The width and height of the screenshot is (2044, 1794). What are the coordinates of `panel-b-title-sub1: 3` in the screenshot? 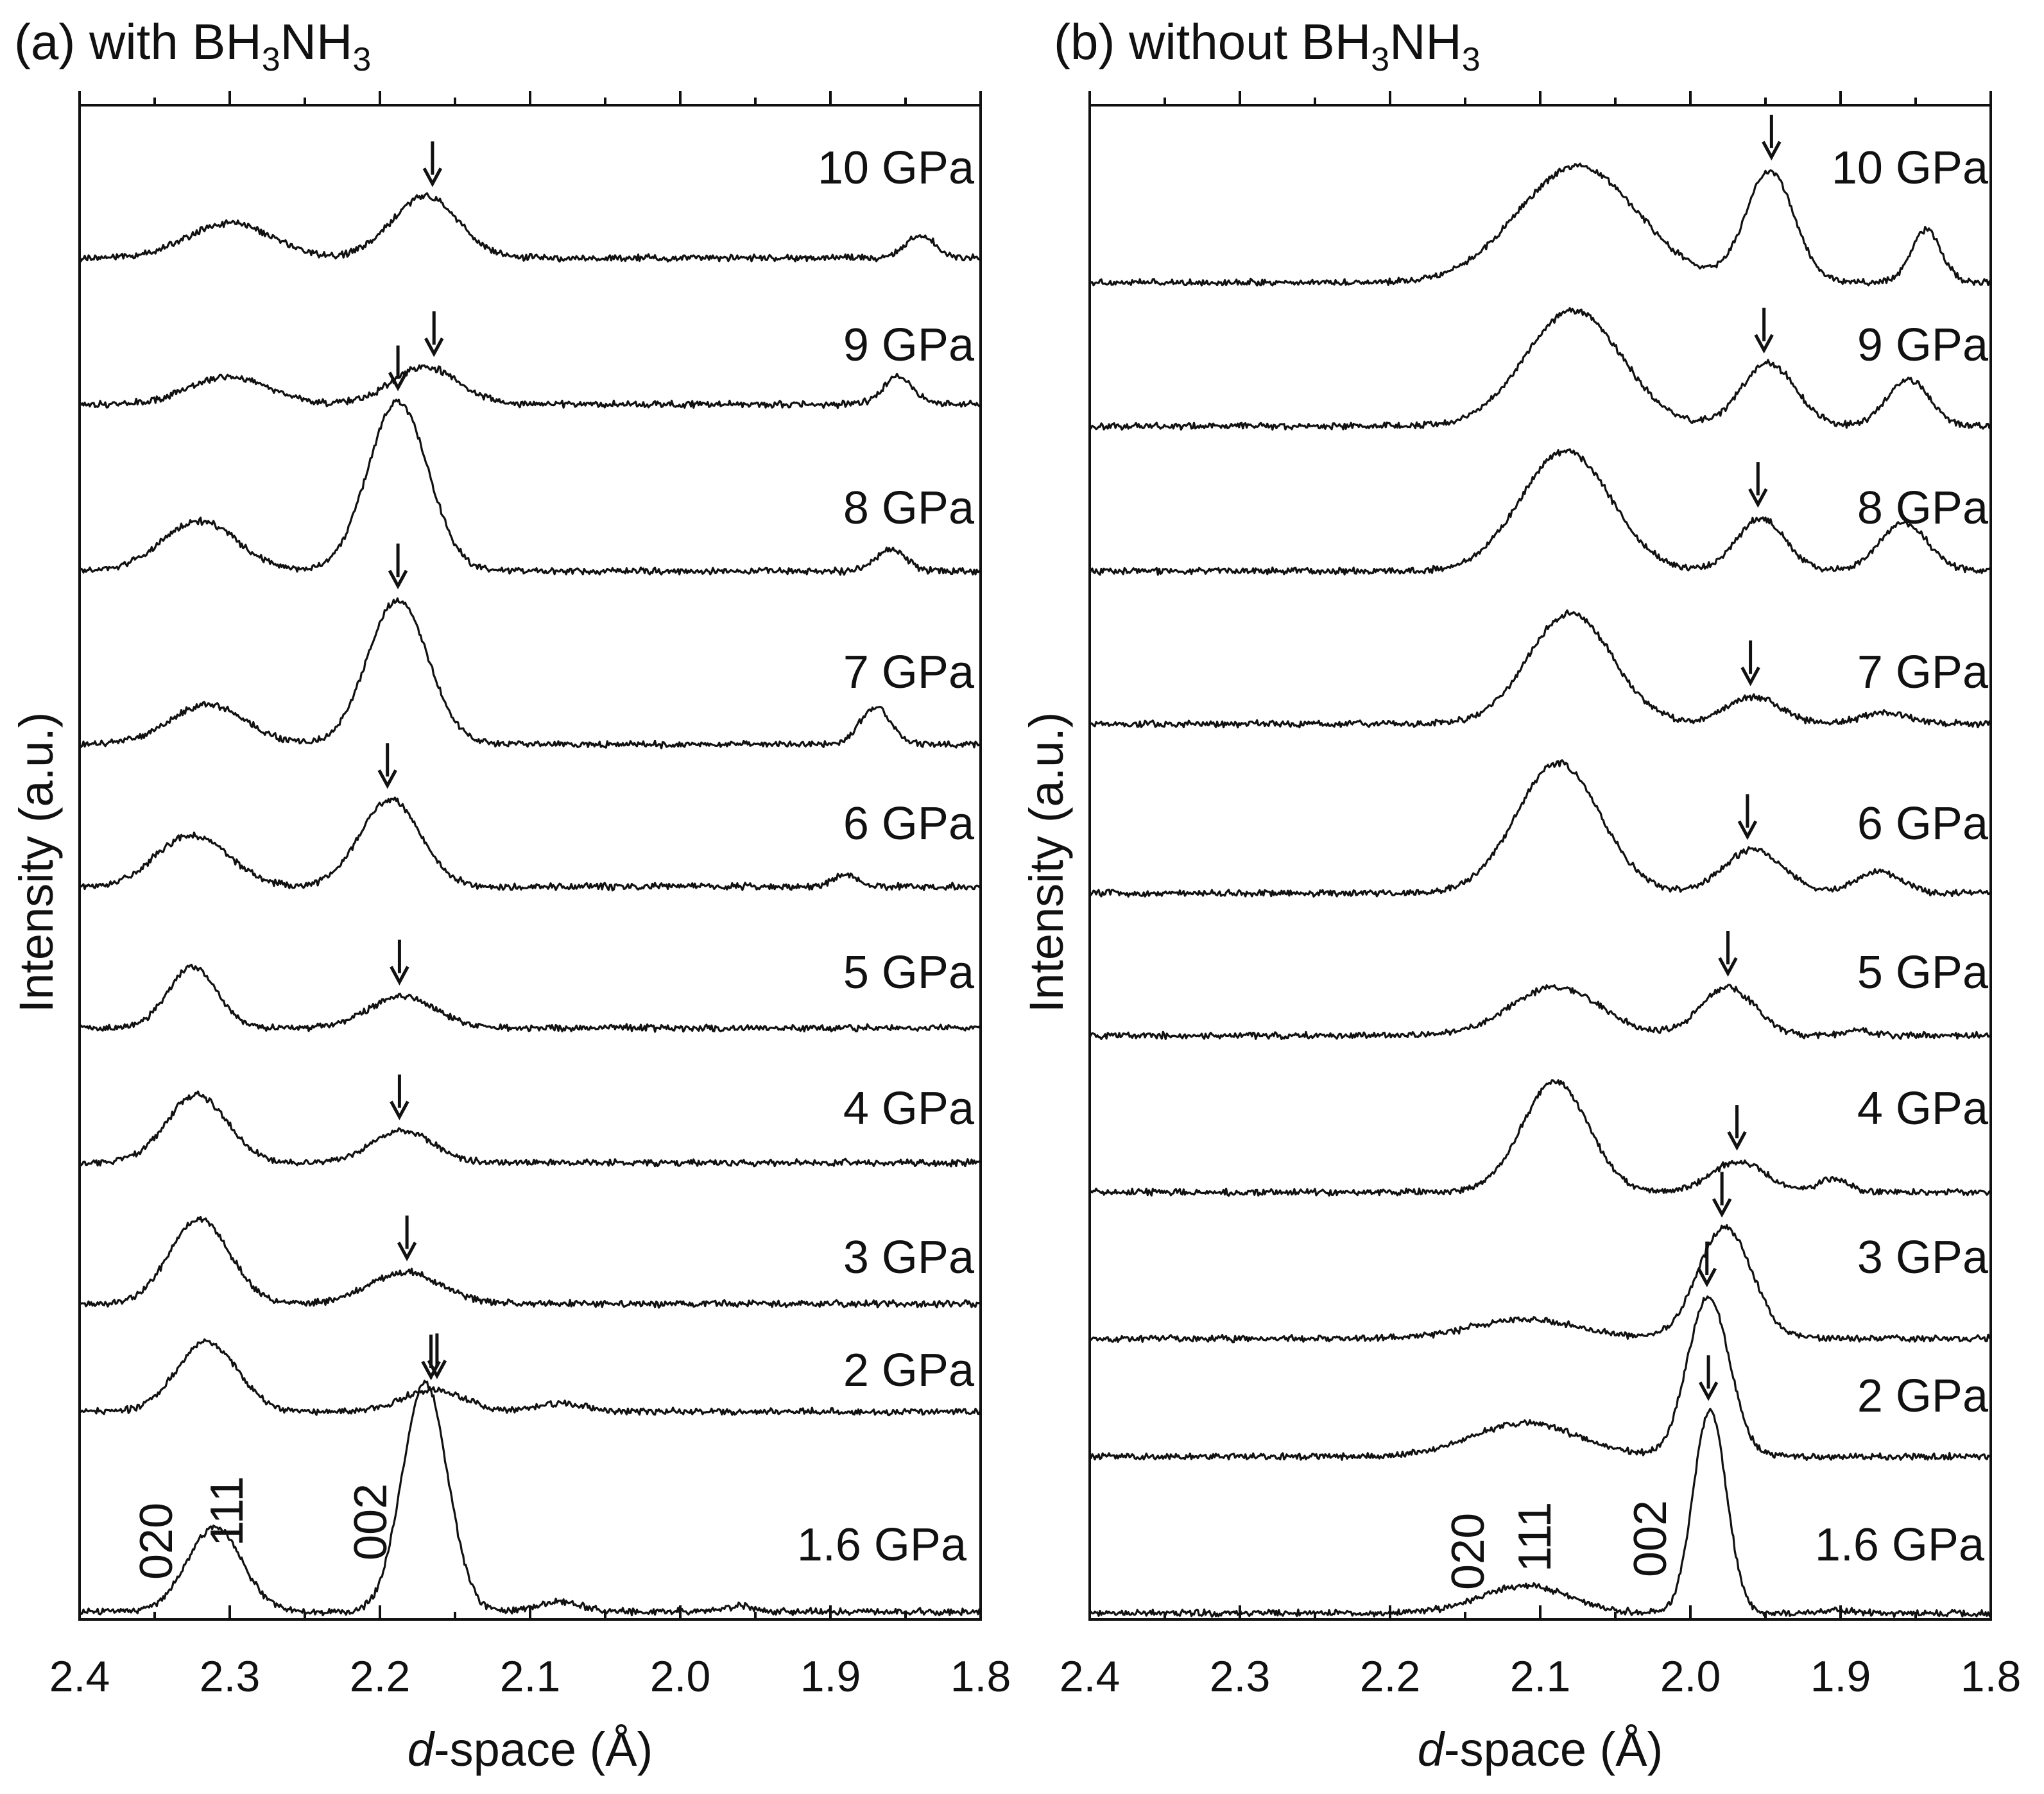 It's located at (1380, 60).